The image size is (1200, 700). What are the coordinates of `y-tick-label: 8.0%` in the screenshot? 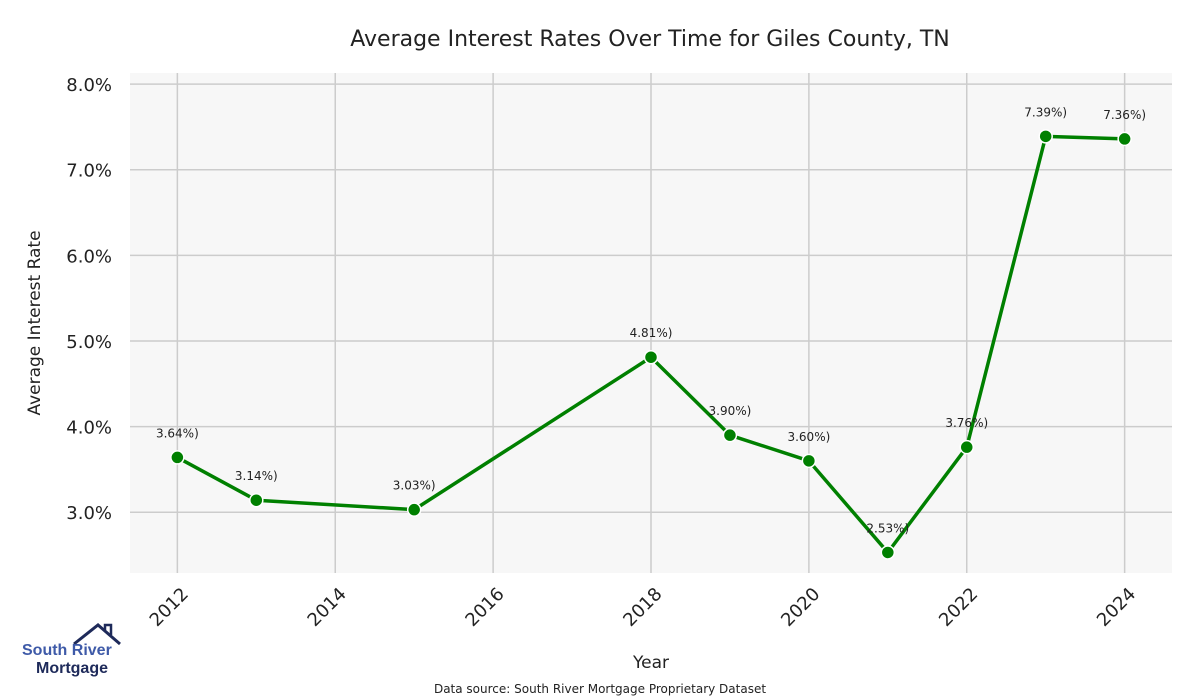 It's located at (89, 85).